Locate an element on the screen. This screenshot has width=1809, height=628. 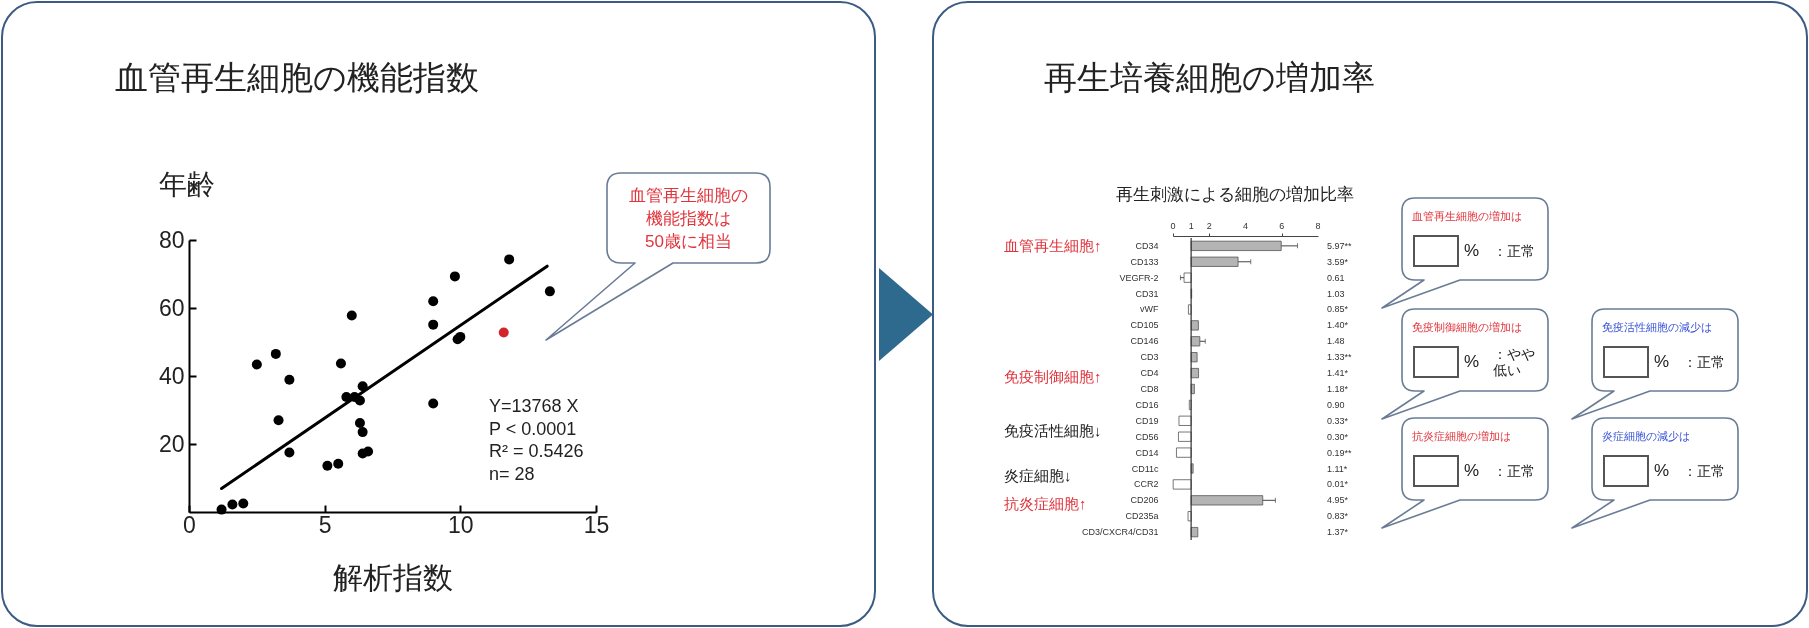
y-tick-label: CD34 is located at coordinates (1147, 245).